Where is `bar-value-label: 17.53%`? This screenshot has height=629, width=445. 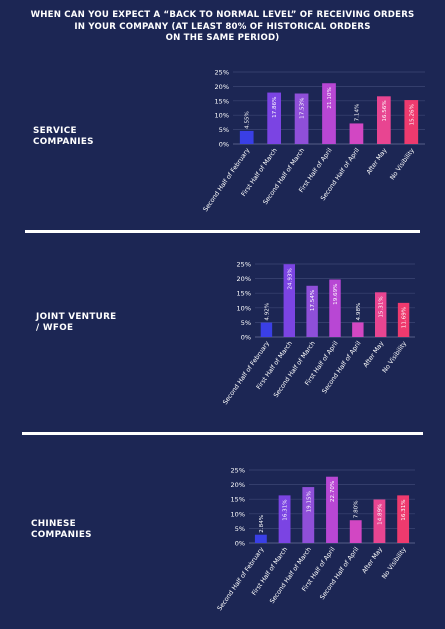
bar-value-label: 17.53% is located at coordinates (303, 108).